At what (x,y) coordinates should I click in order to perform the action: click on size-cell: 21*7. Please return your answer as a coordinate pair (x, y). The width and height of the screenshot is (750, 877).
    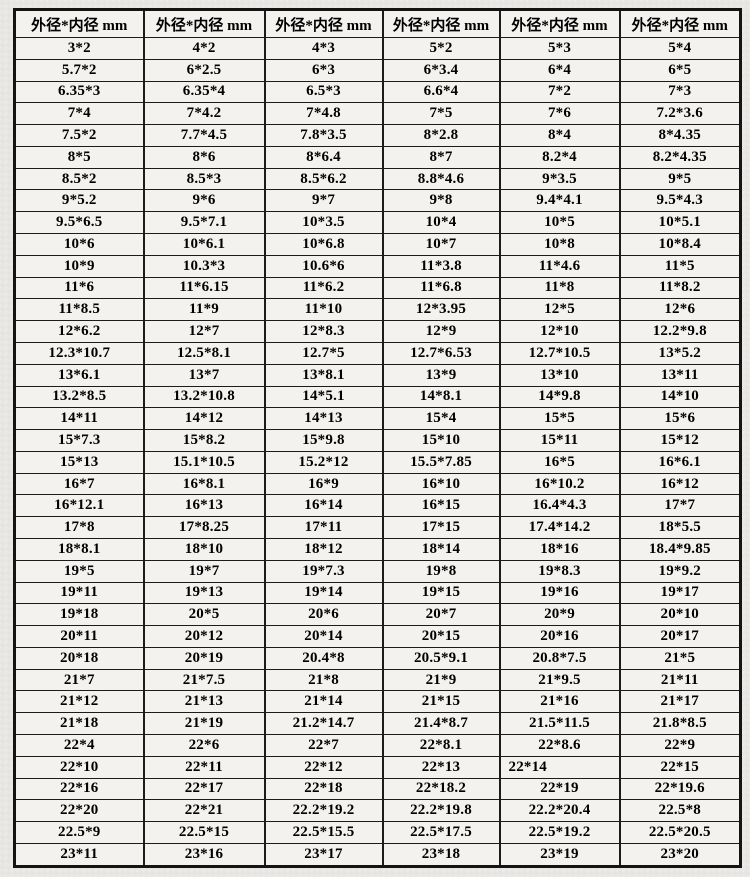
    Looking at the image, I should click on (79, 680).